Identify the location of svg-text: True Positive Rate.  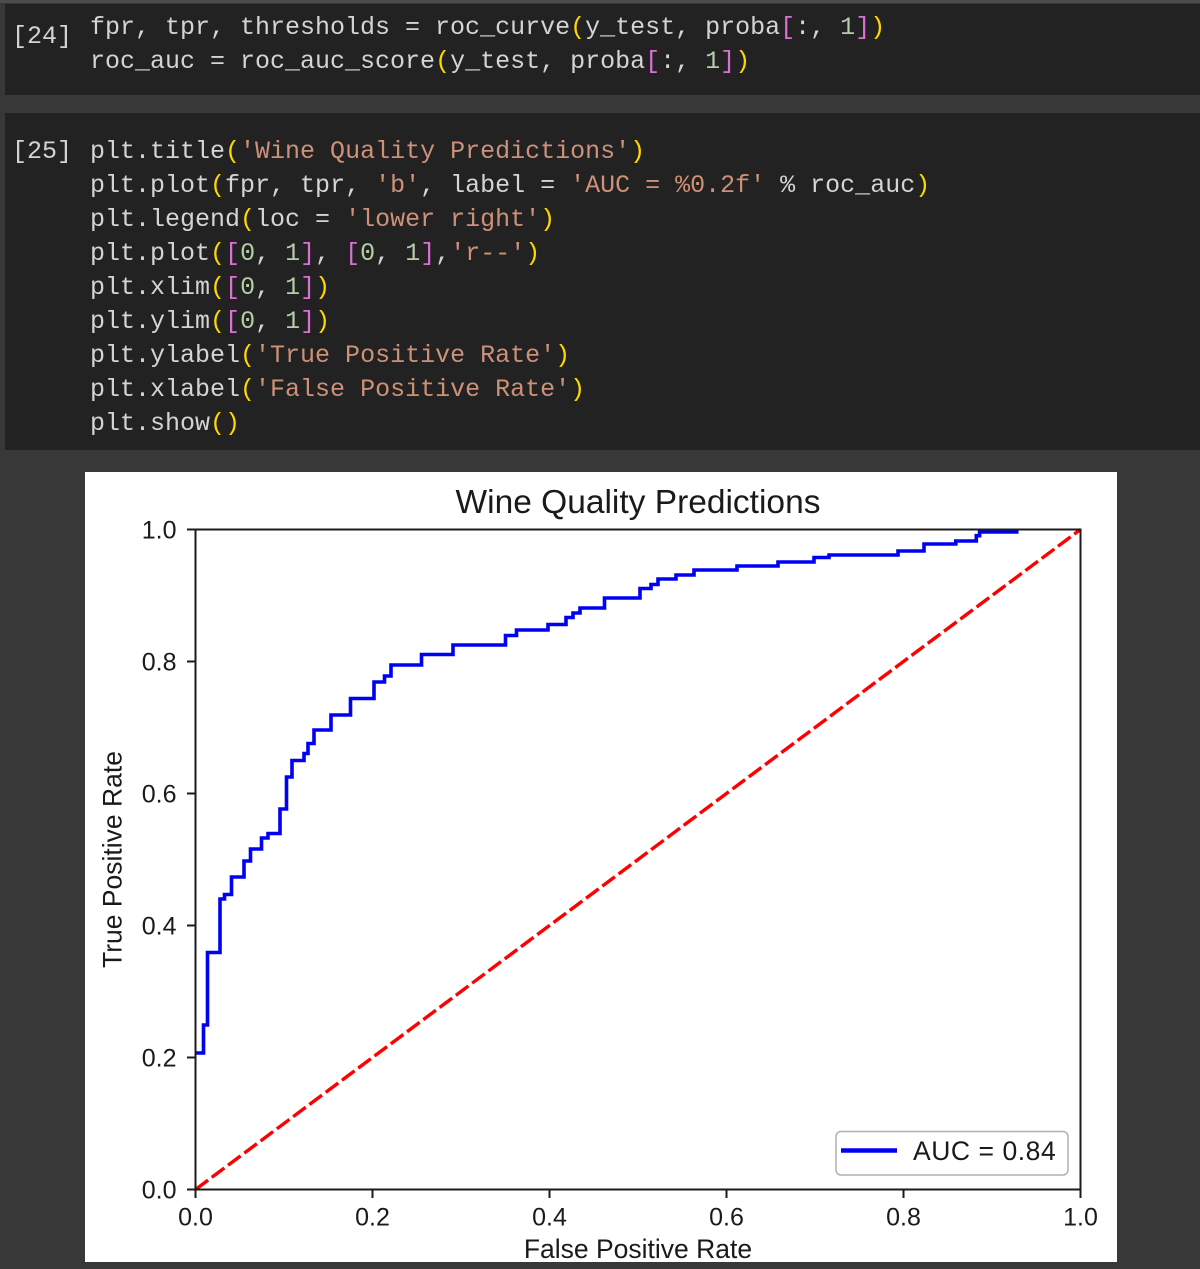
(113, 859).